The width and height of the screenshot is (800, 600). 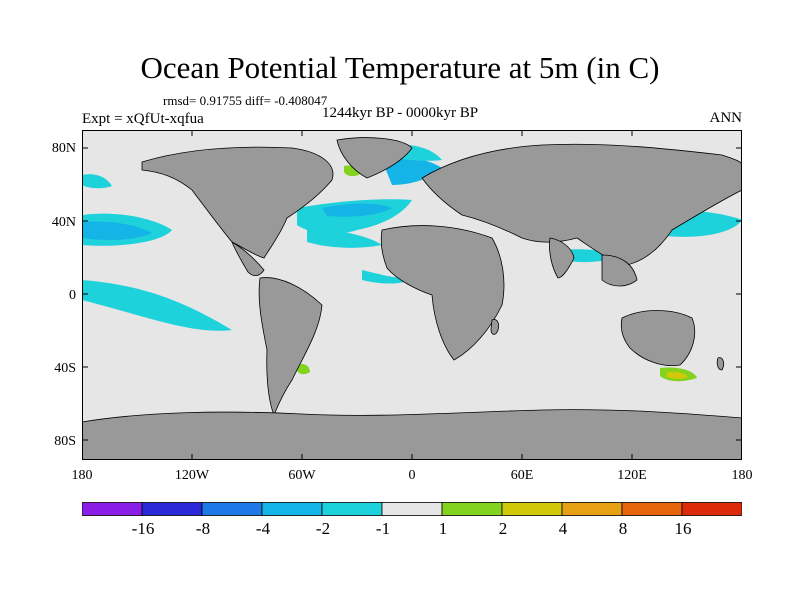 I want to click on lat-label: 0, so click(x=72, y=295).